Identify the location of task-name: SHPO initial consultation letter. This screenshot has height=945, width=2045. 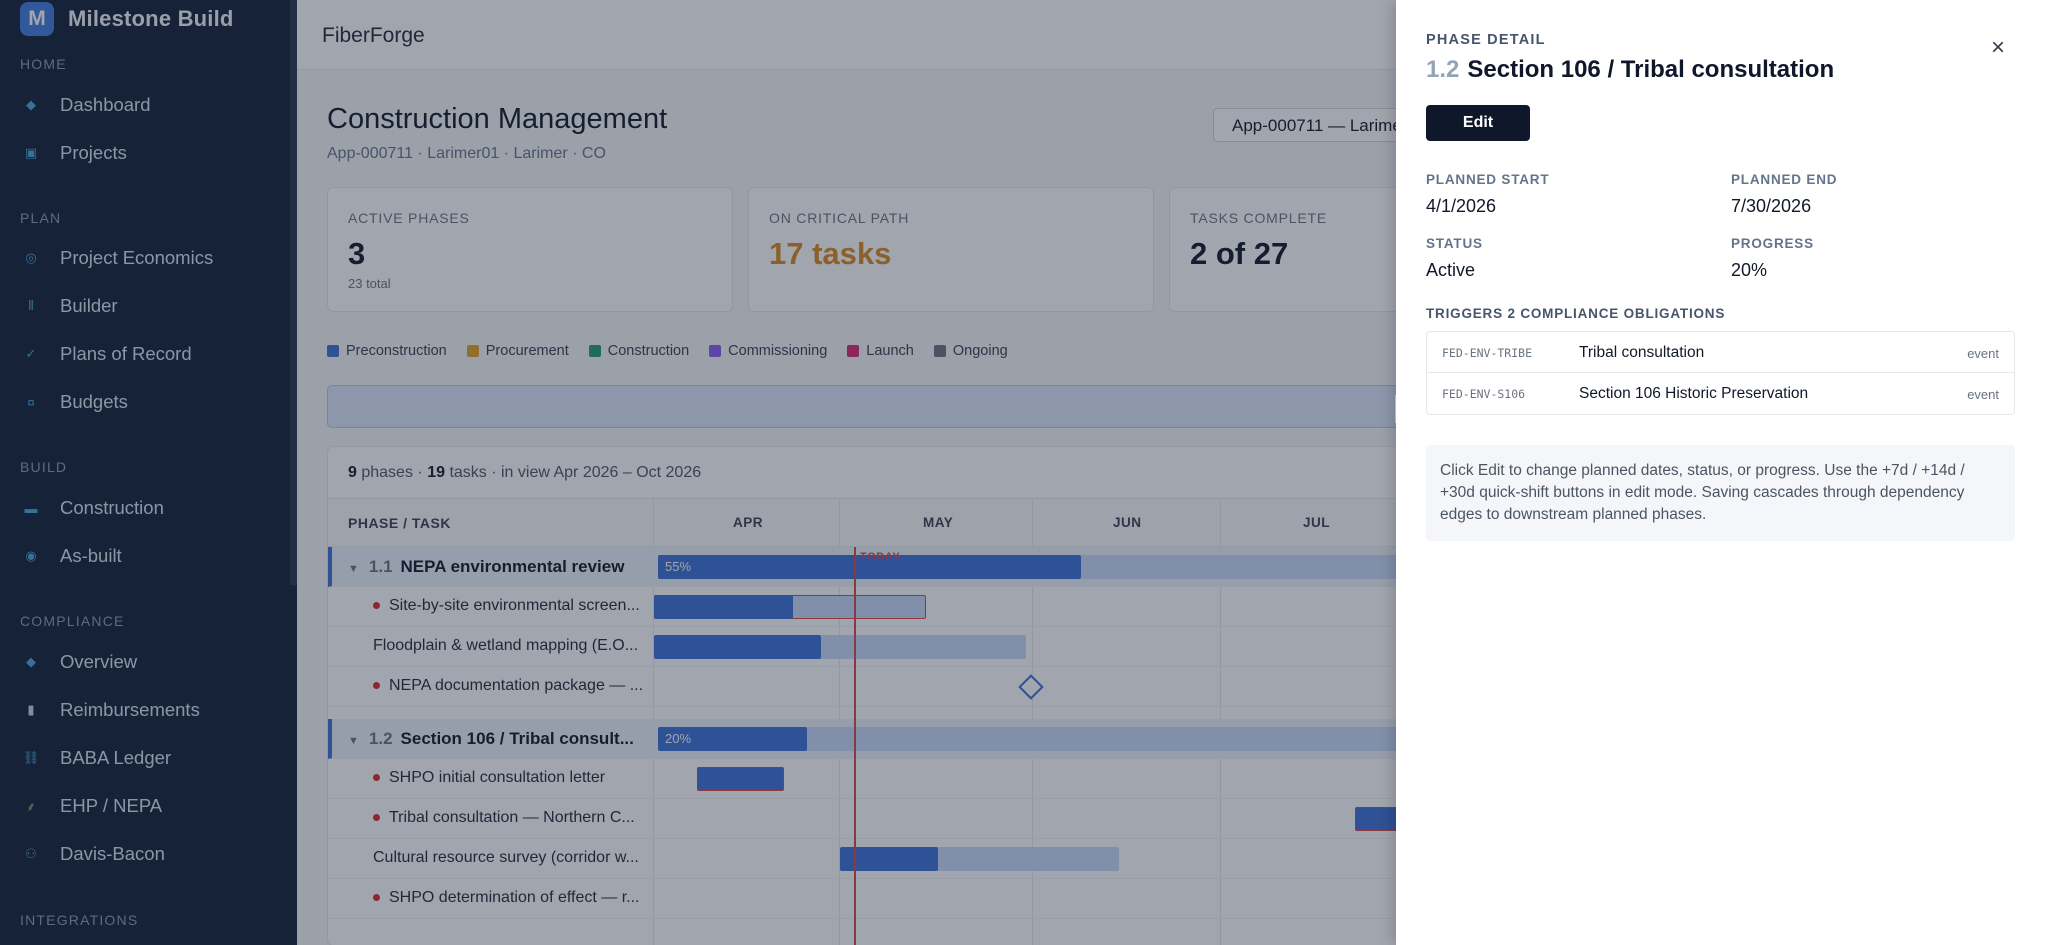
(497, 777).